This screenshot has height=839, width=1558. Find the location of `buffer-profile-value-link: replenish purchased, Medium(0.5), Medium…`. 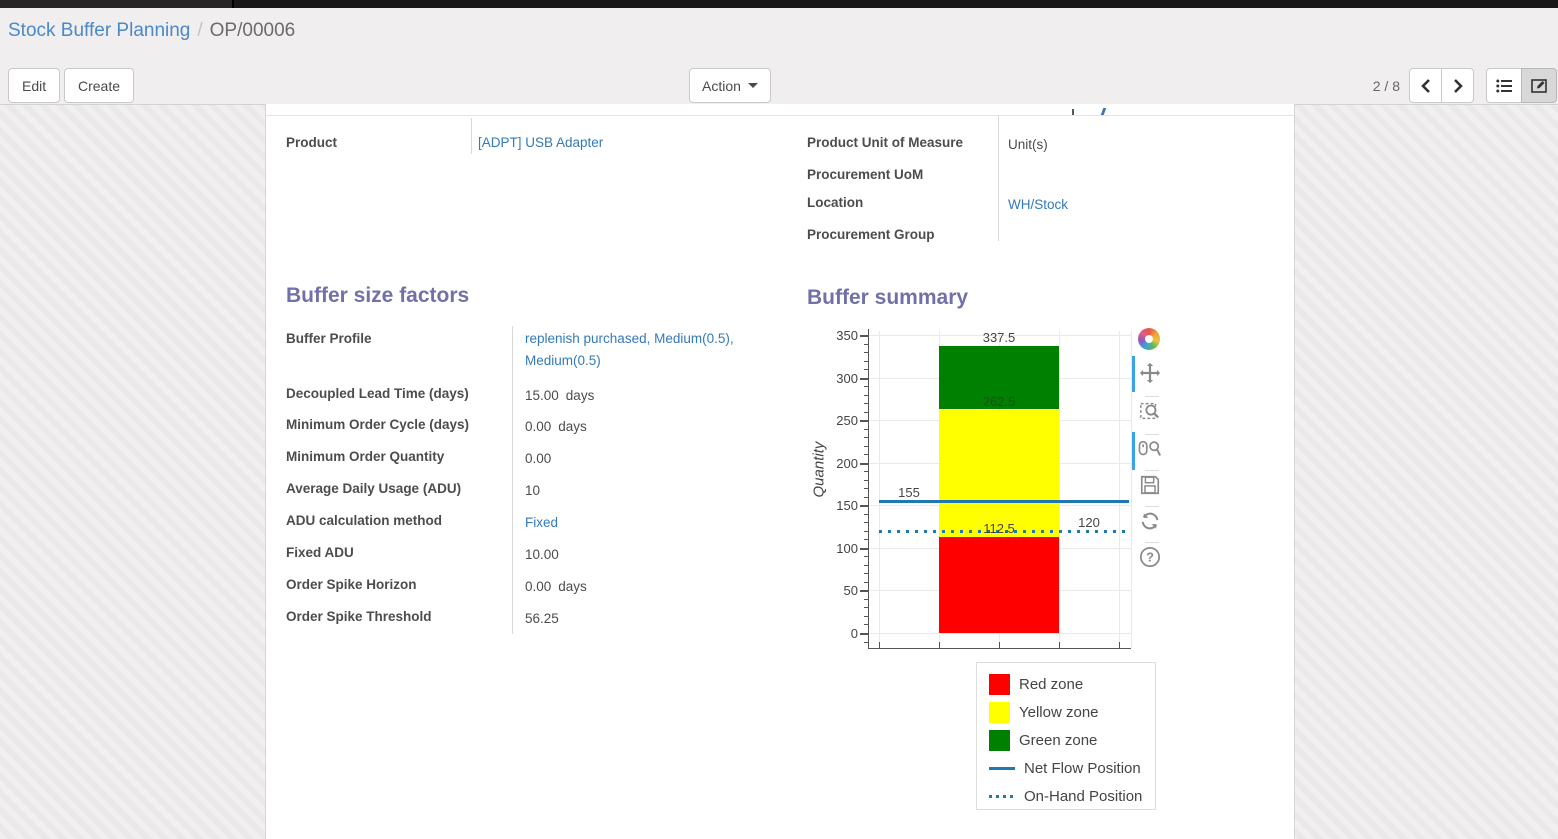

buffer-profile-value-link: replenish purchased, Medium(0.5), Medium… is located at coordinates (629, 349).